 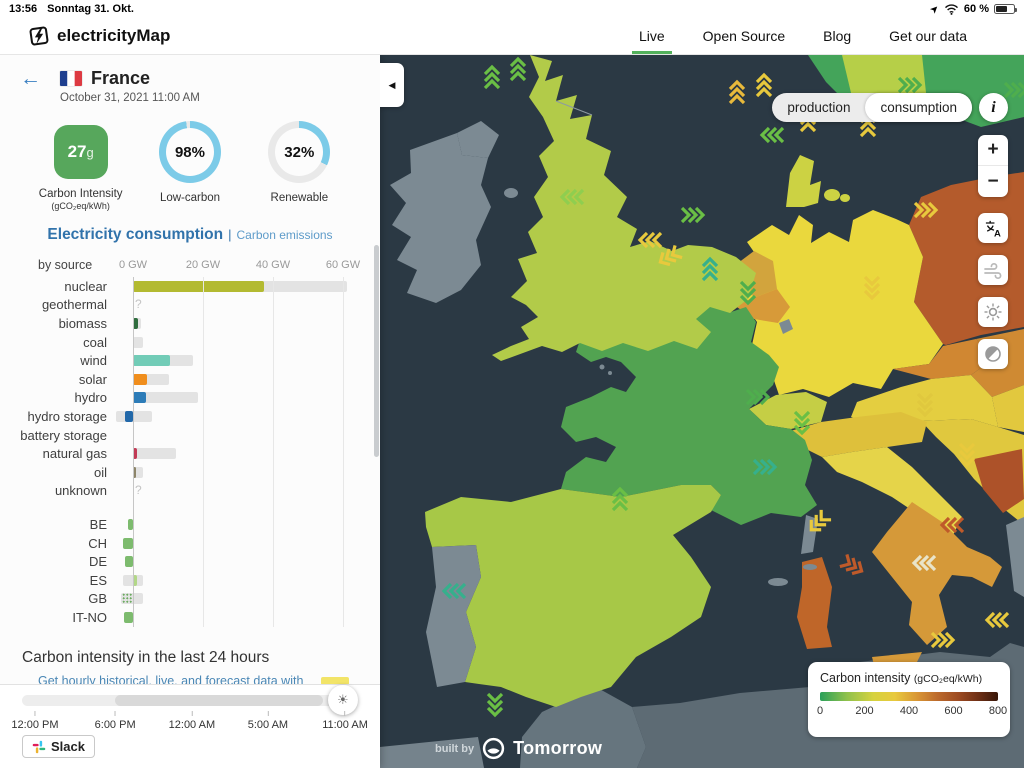 I want to click on tab-carbon-emissions: Carbon emissions, so click(x=284, y=235).